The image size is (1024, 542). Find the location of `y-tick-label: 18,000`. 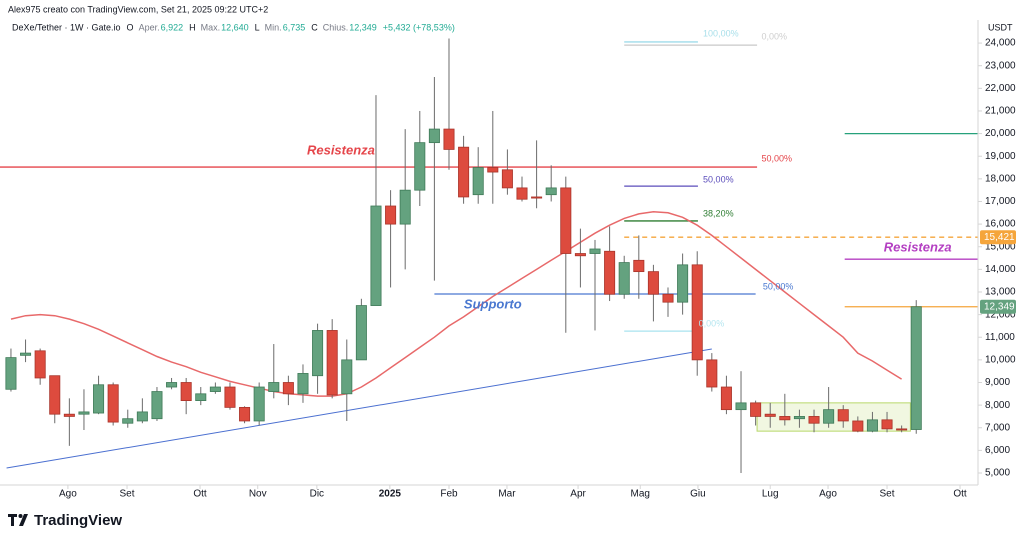

y-tick-label: 18,000 is located at coordinates (1000, 178).